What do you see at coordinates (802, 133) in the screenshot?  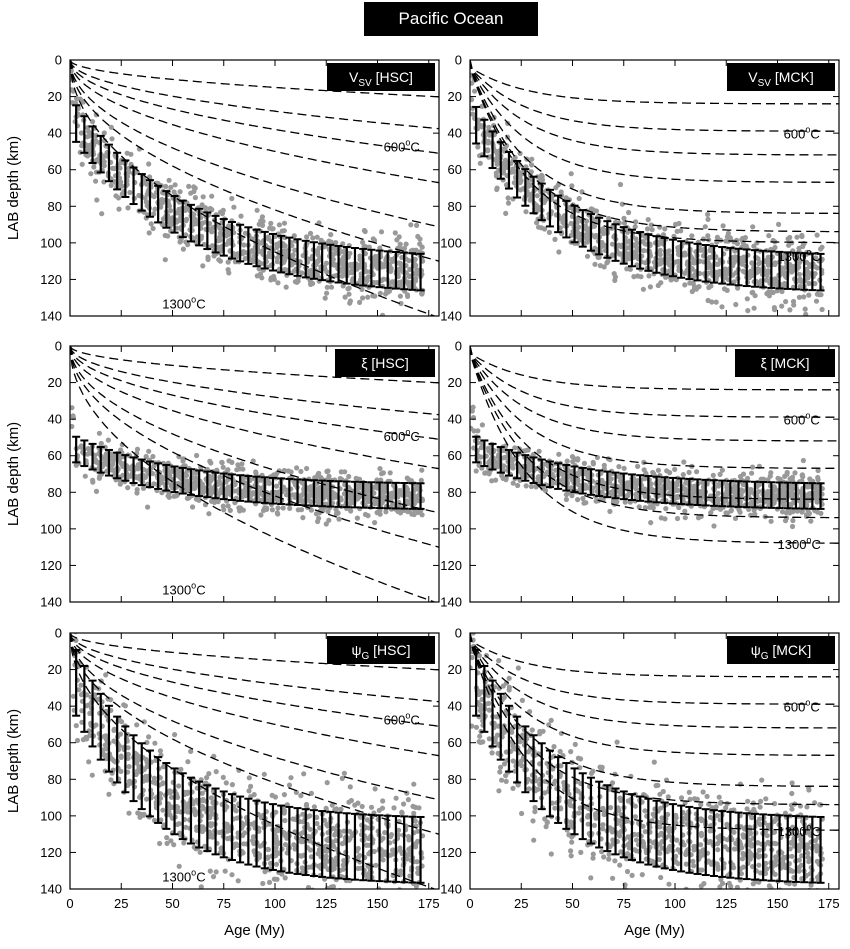 I see `isotherm-label: 600oC` at bounding box center [802, 133].